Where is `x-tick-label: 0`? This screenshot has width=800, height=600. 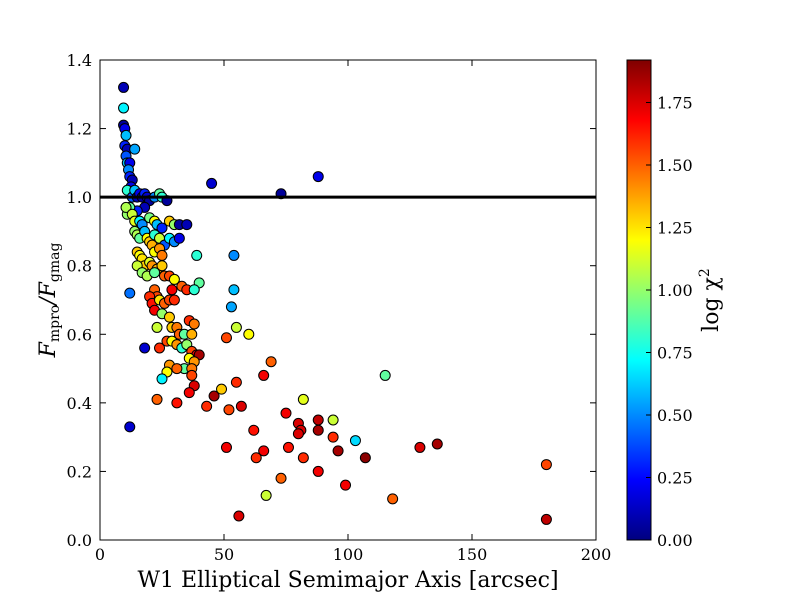
x-tick-label: 0 is located at coordinates (100, 554).